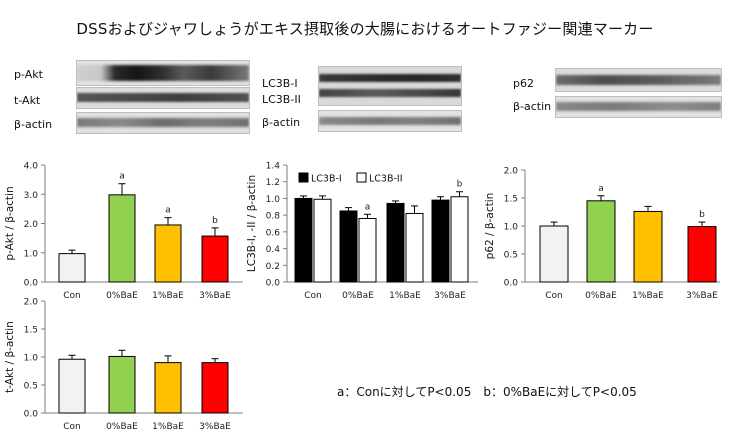 The height and width of the screenshot is (435, 730). What do you see at coordinates (163, 98) in the screenshot?
I see `blot-image-takt` at bounding box center [163, 98].